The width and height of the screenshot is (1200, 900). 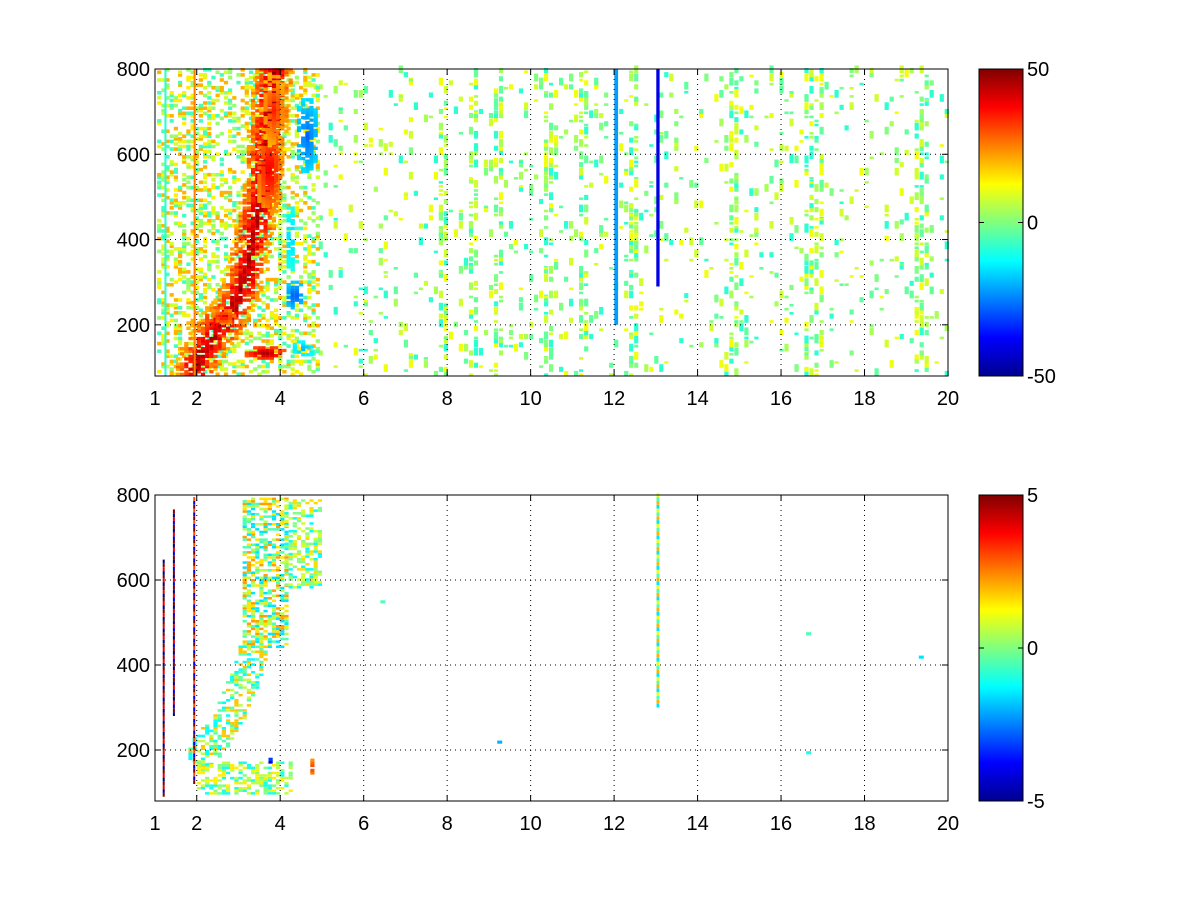 I want to click on y-tick-label: 400, so click(x=133, y=241).